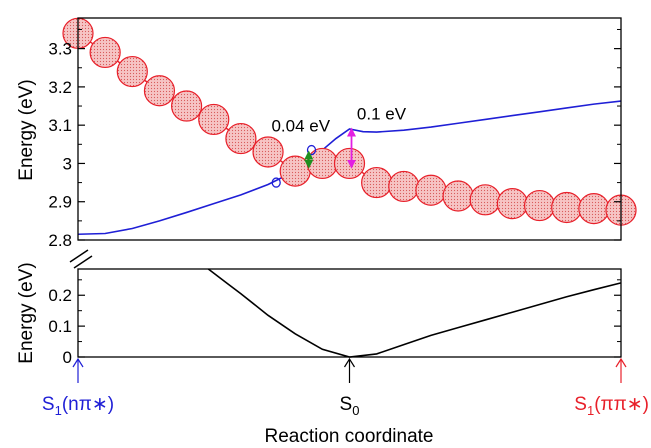 This screenshot has width=651, height=448. I want to click on crossing-marker, so click(276, 182).